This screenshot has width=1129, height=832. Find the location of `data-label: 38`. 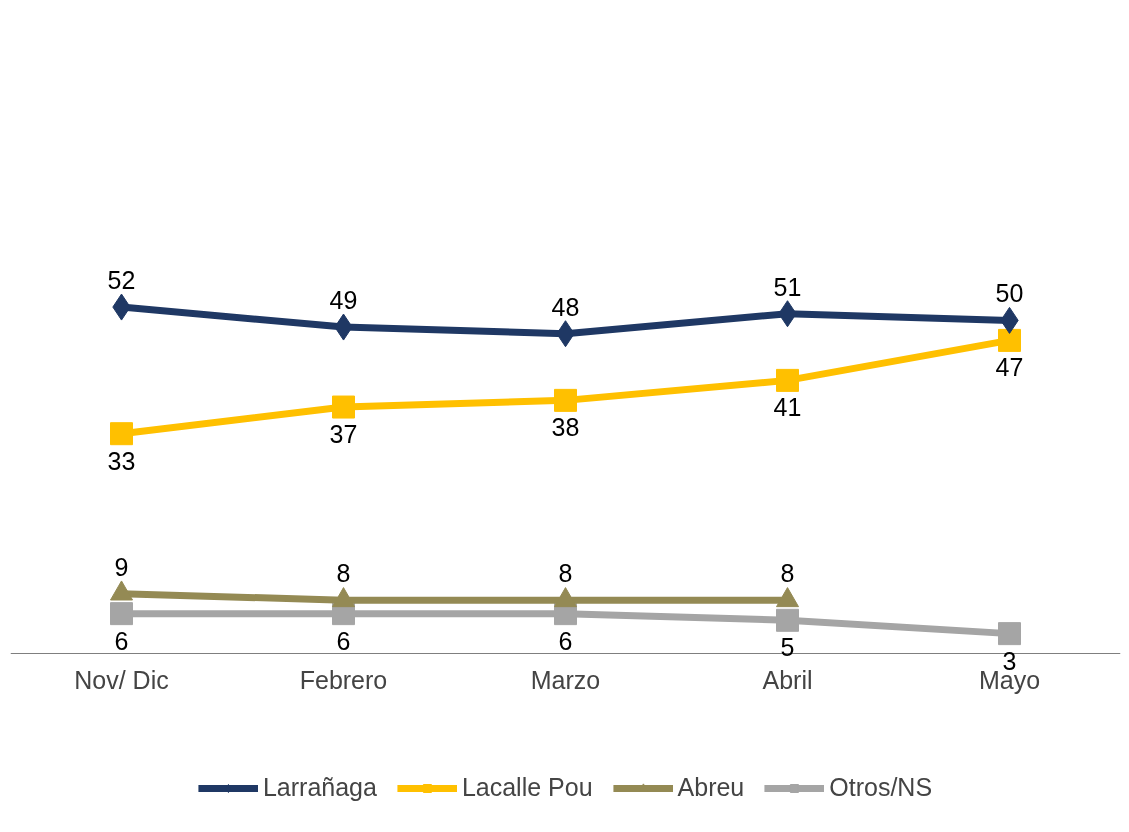

data-label: 38 is located at coordinates (565, 427).